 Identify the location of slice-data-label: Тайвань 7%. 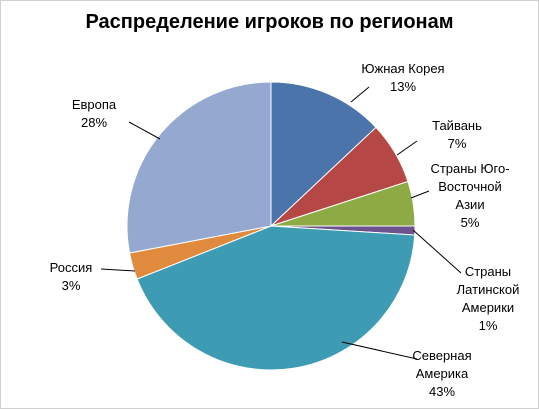
(457, 134).